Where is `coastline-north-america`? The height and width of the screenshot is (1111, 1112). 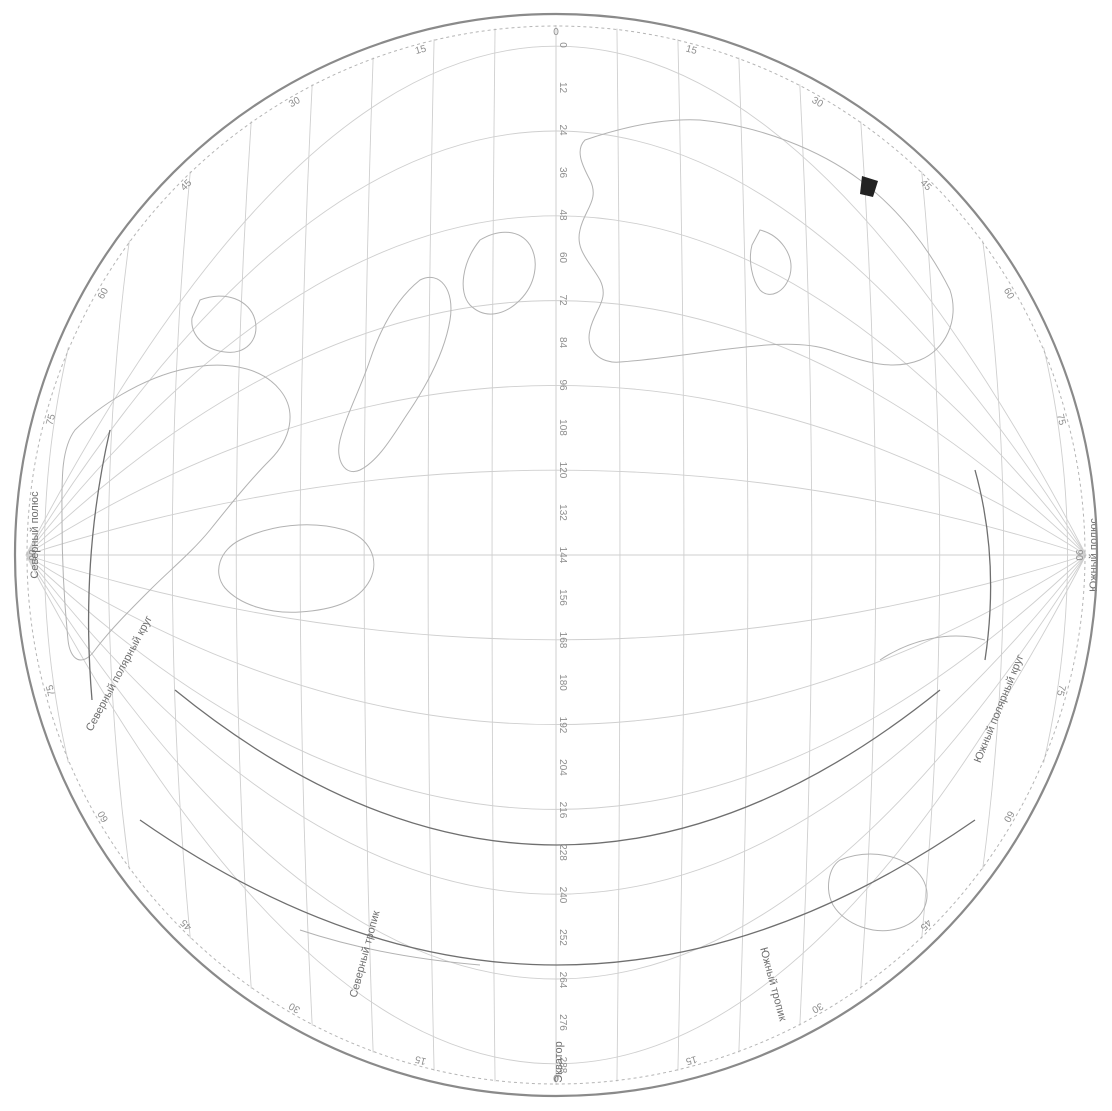 coastline-north-america is located at coordinates (176, 512).